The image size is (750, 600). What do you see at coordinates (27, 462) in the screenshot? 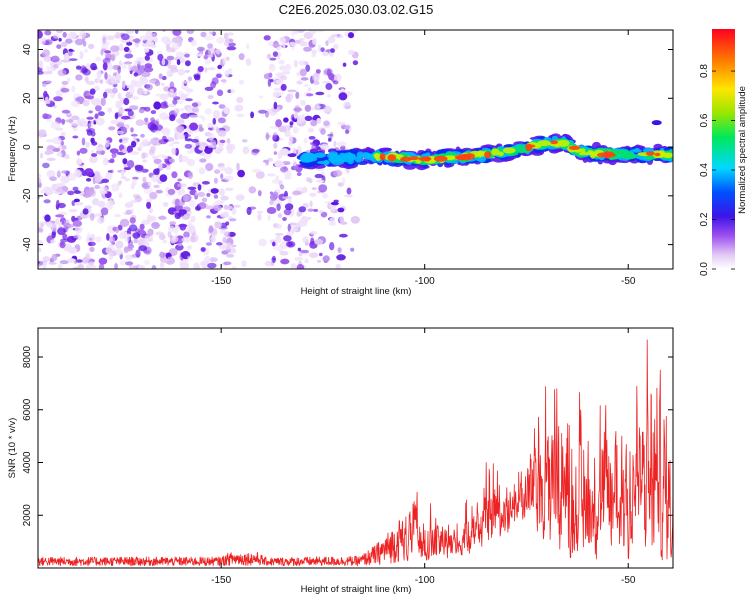
I see `snr-y-tick-label: 4000` at bounding box center [27, 462].